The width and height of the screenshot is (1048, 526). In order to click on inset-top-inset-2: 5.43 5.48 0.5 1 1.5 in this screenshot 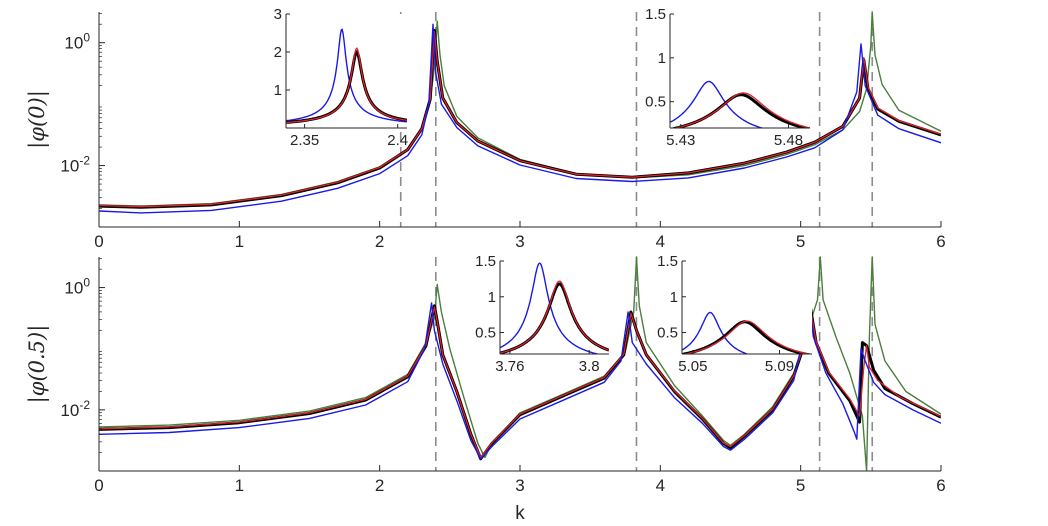, I will do `click(727, 77)`.